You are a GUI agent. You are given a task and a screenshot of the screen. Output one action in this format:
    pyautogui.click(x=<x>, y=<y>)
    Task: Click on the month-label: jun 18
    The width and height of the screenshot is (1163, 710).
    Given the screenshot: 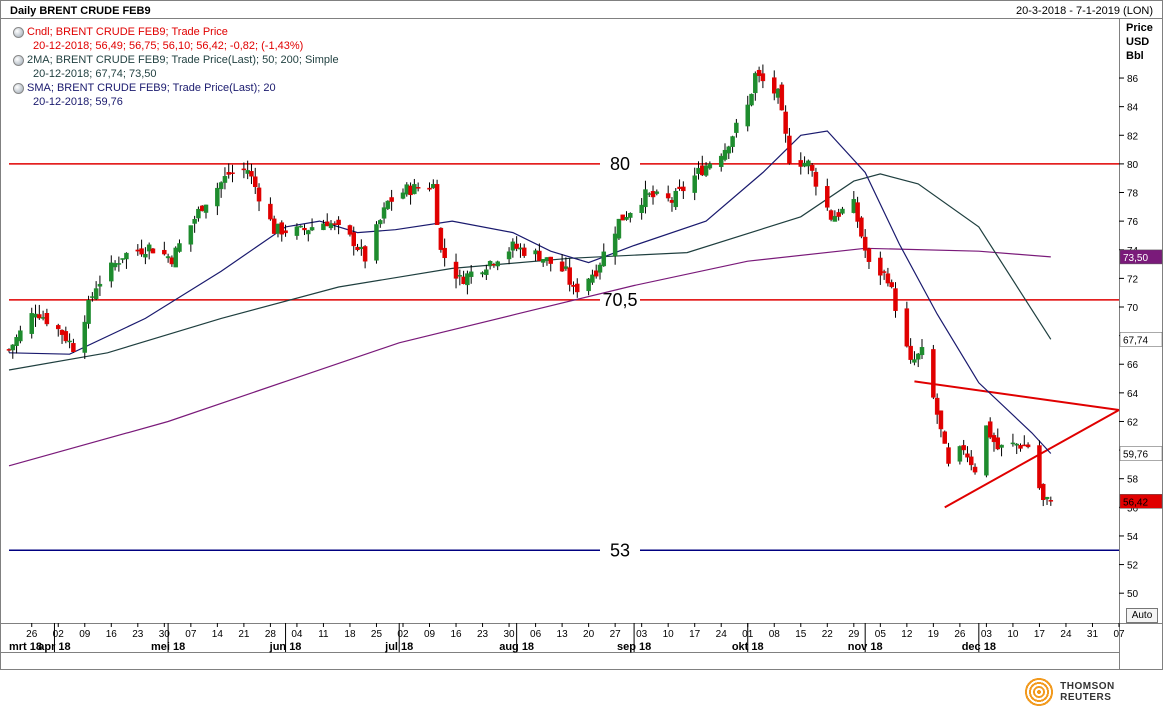 What is the action you would take?
    pyautogui.click(x=285, y=647)
    